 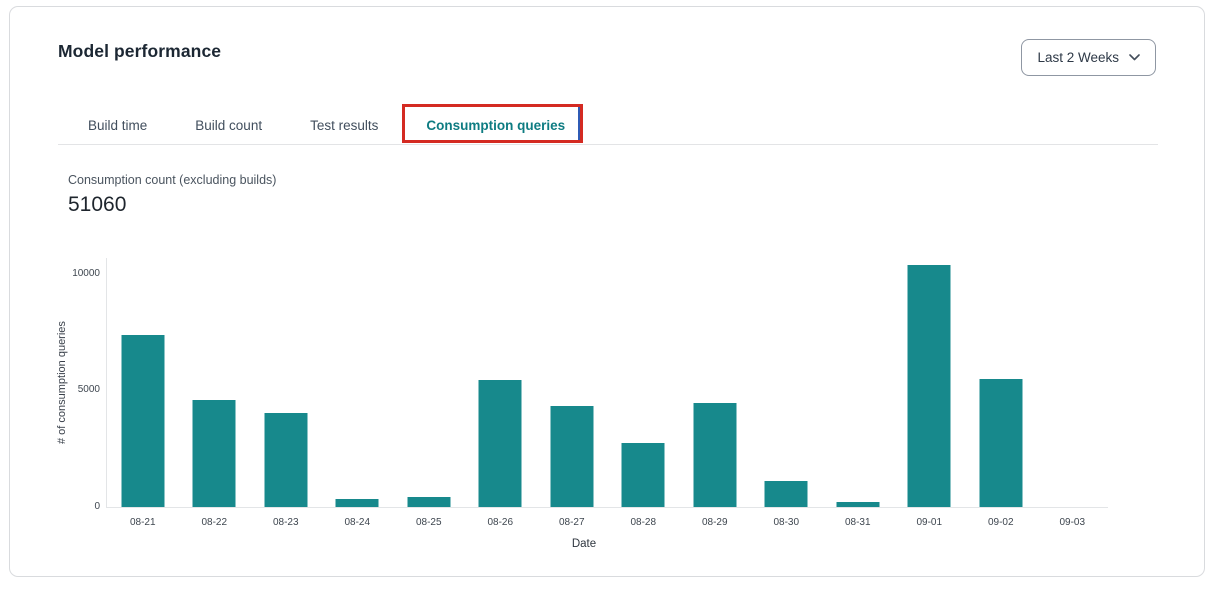 I want to click on chart-band-09-03: 09-03, so click(x=1073, y=393).